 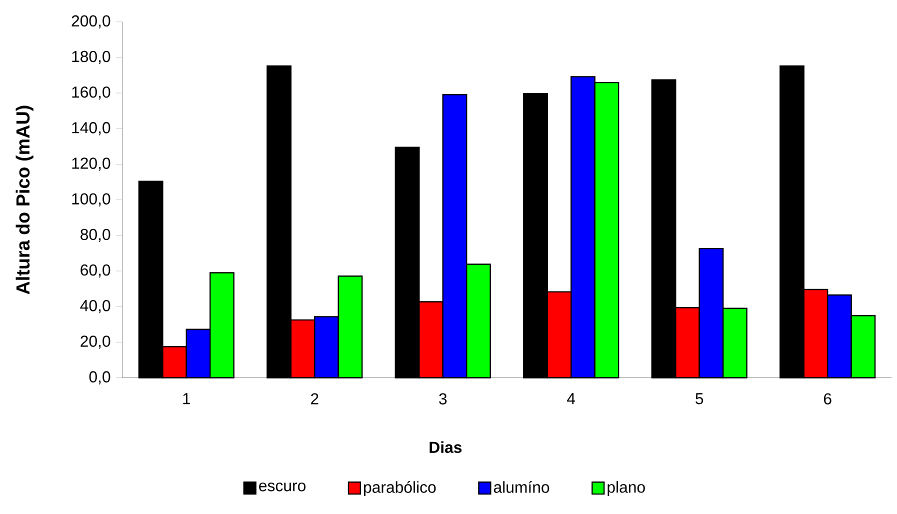 What do you see at coordinates (25, 200) in the screenshot?
I see `y-axis-title: Altura do Pico (mAU)` at bounding box center [25, 200].